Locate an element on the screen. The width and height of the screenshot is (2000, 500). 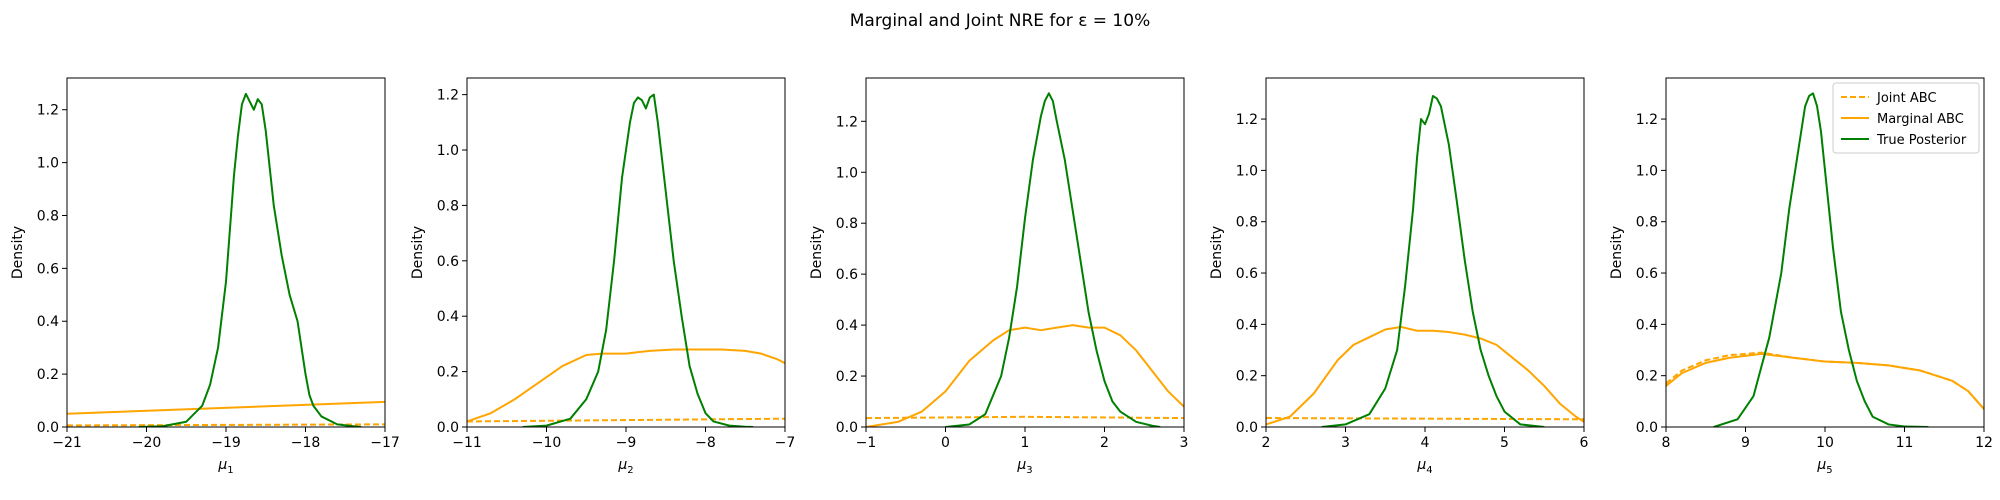
x-tick-label: −21 is located at coordinates (67, 443).